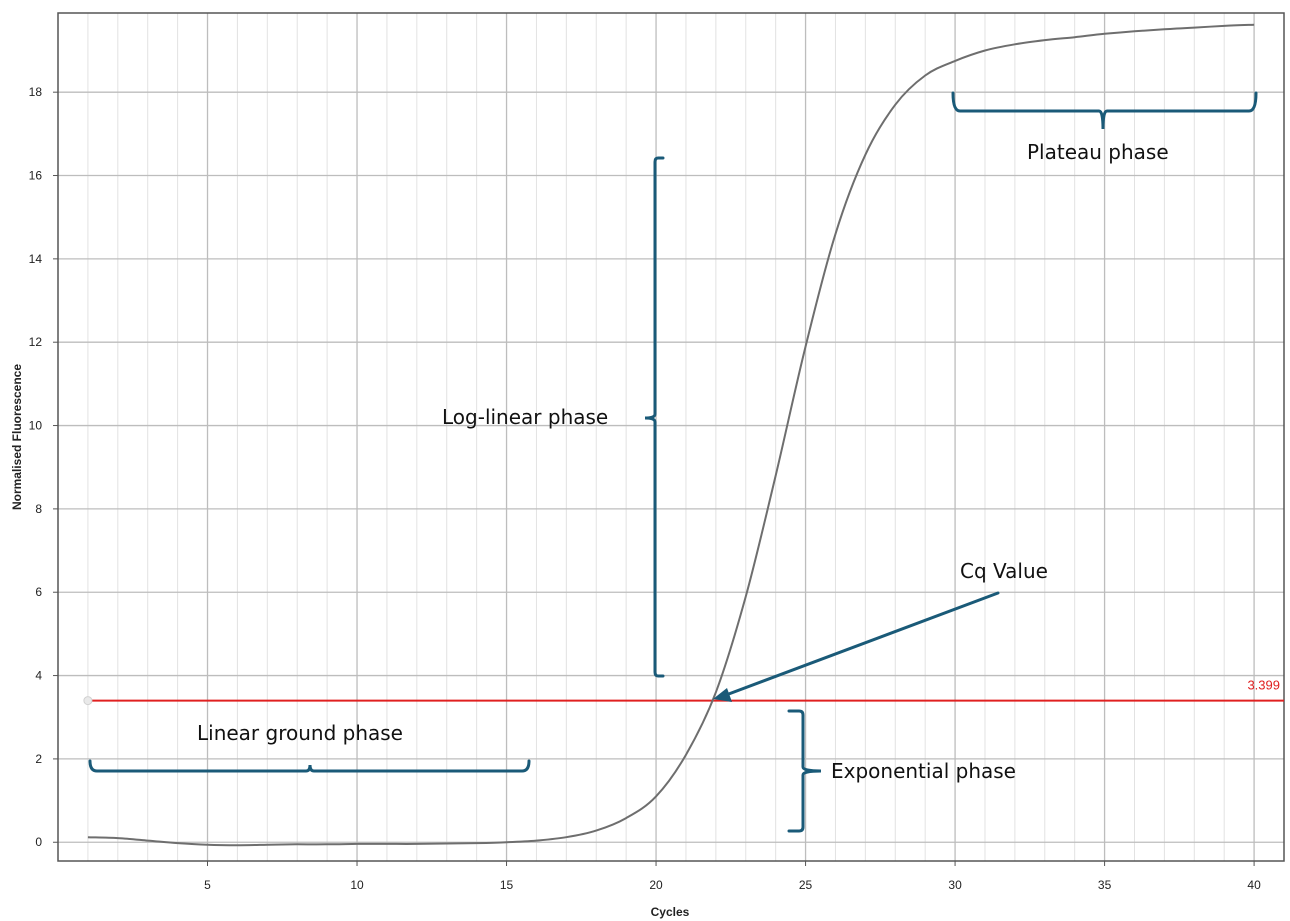  What do you see at coordinates (804, 771) in the screenshot?
I see `brace-exponential-phase` at bounding box center [804, 771].